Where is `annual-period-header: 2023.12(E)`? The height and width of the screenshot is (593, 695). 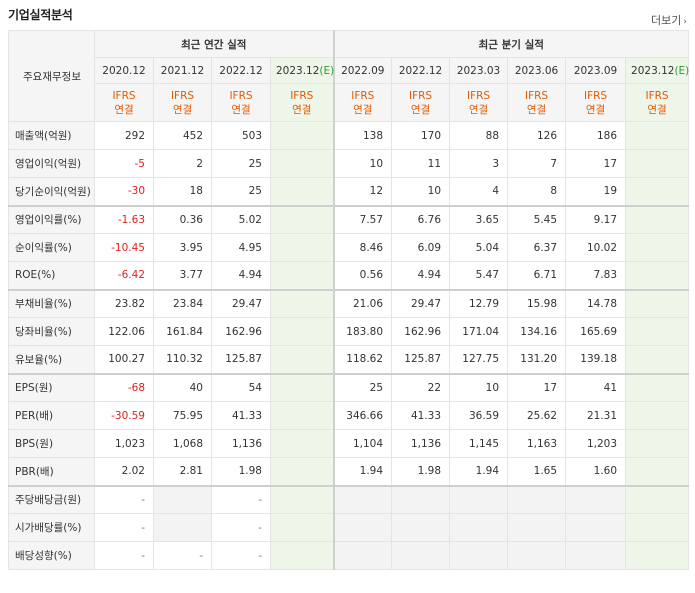
annual-period-header: 2023.12(E) is located at coordinates (301, 70).